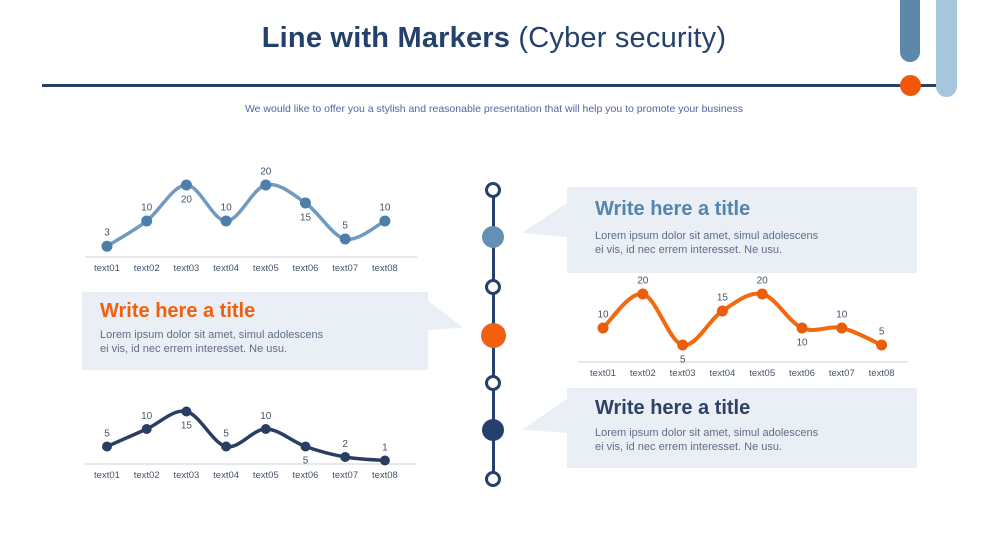 The height and width of the screenshot is (556, 988). I want to click on callout-left-tail, so click(445, 315).